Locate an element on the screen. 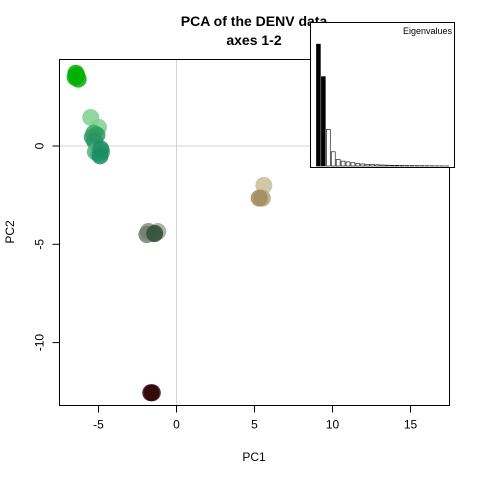  y-axis-label: PC2 is located at coordinates (10, 232).